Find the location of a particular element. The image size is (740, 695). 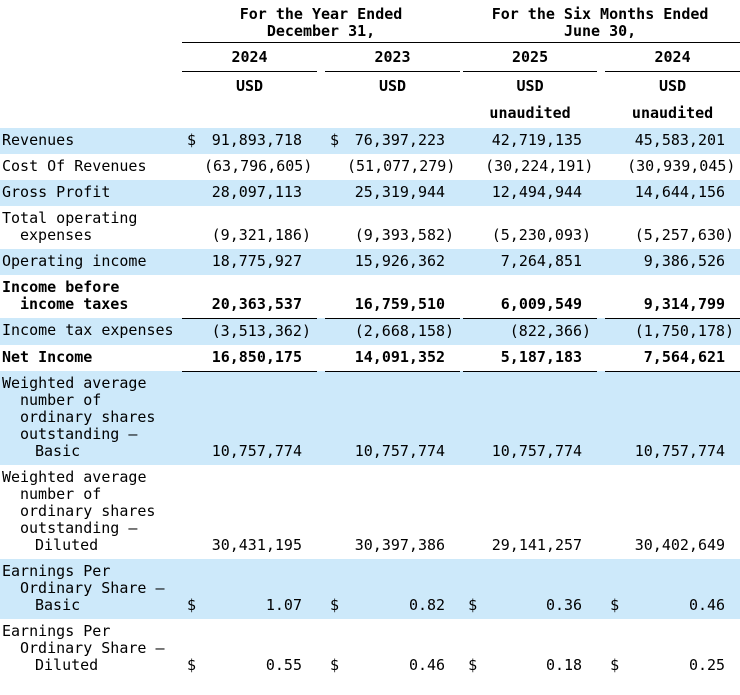

amount-cell: 14,644,156 is located at coordinates (683, 193).